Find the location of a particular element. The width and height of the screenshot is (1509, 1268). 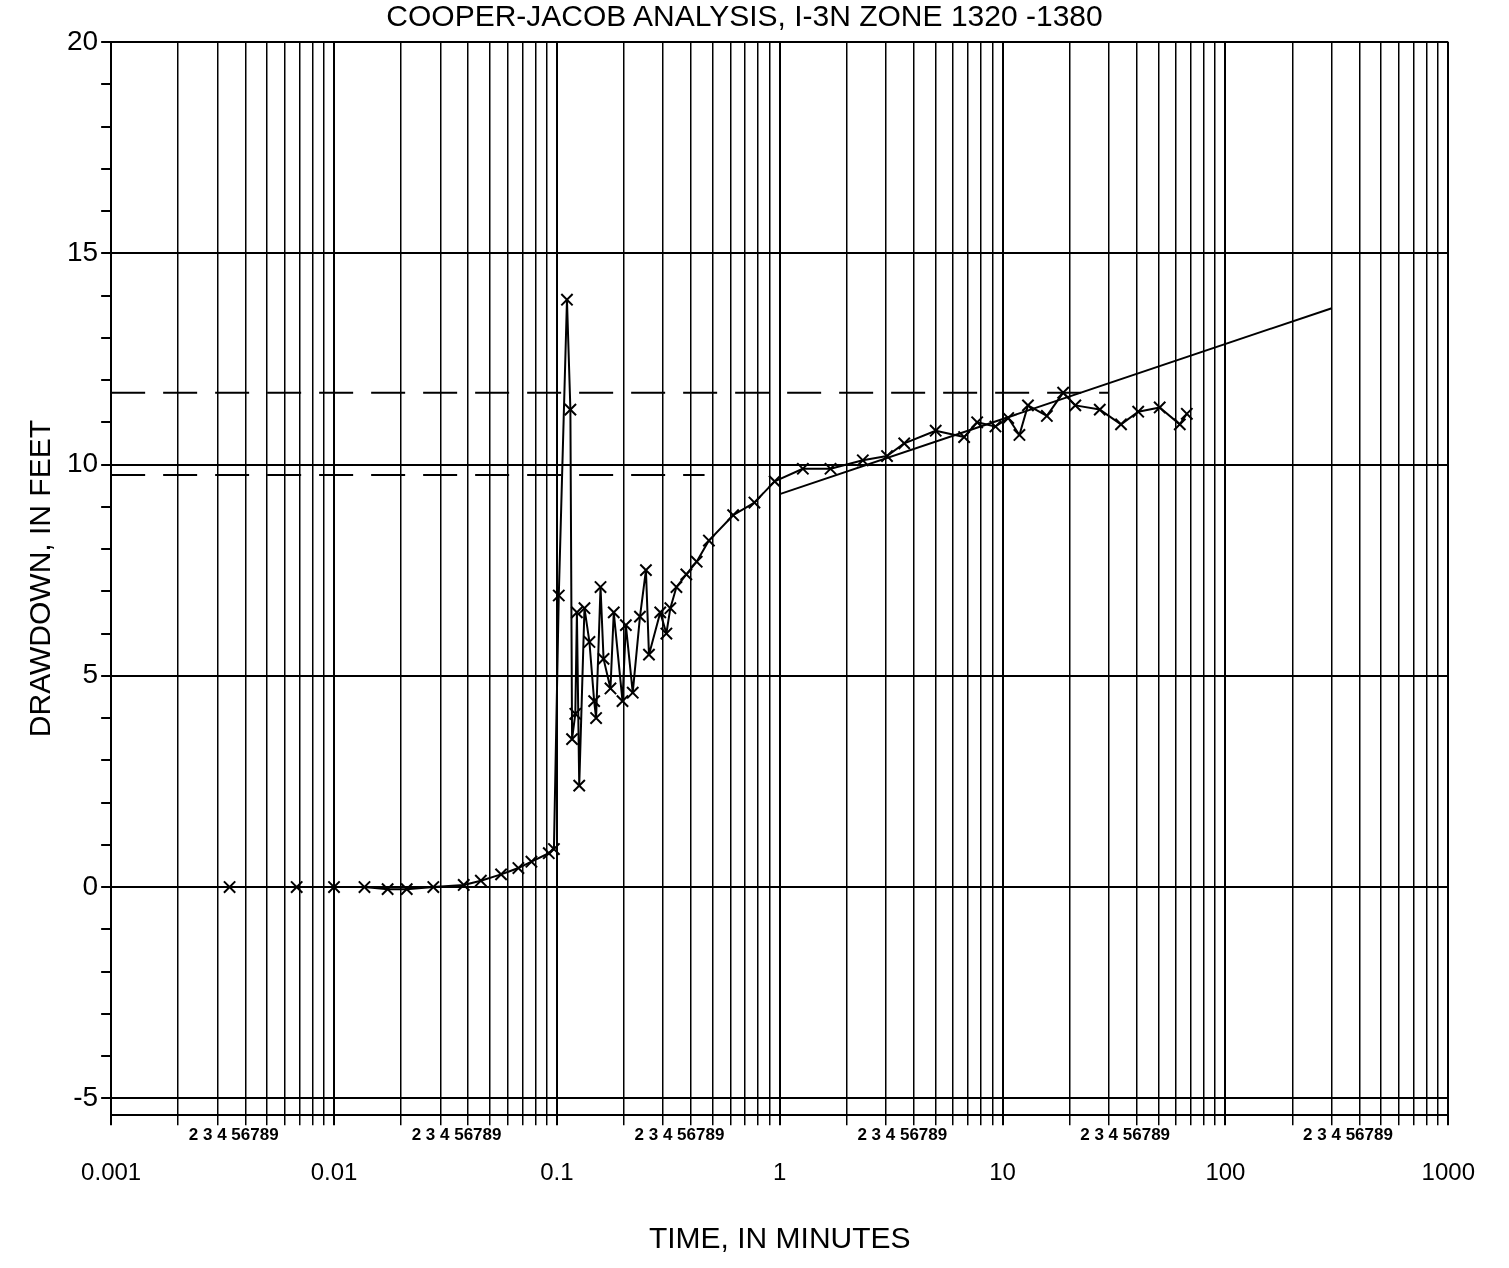

x-tick-label: 0.1 is located at coordinates (557, 1172).